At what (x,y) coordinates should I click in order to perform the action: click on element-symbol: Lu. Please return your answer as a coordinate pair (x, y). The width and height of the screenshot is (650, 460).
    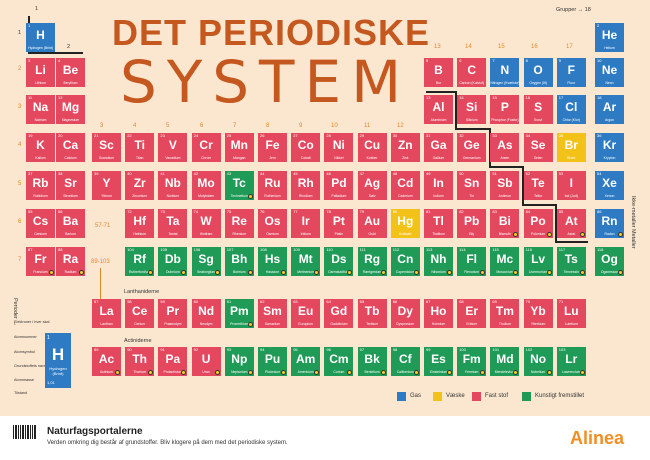
    Looking at the image, I should click on (571, 311).